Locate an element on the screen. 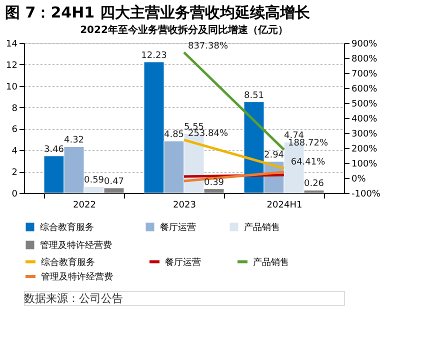 Image resolution: width=441 pixels, height=342 pixels. y2-tick-label: 500% is located at coordinates (365, 105).